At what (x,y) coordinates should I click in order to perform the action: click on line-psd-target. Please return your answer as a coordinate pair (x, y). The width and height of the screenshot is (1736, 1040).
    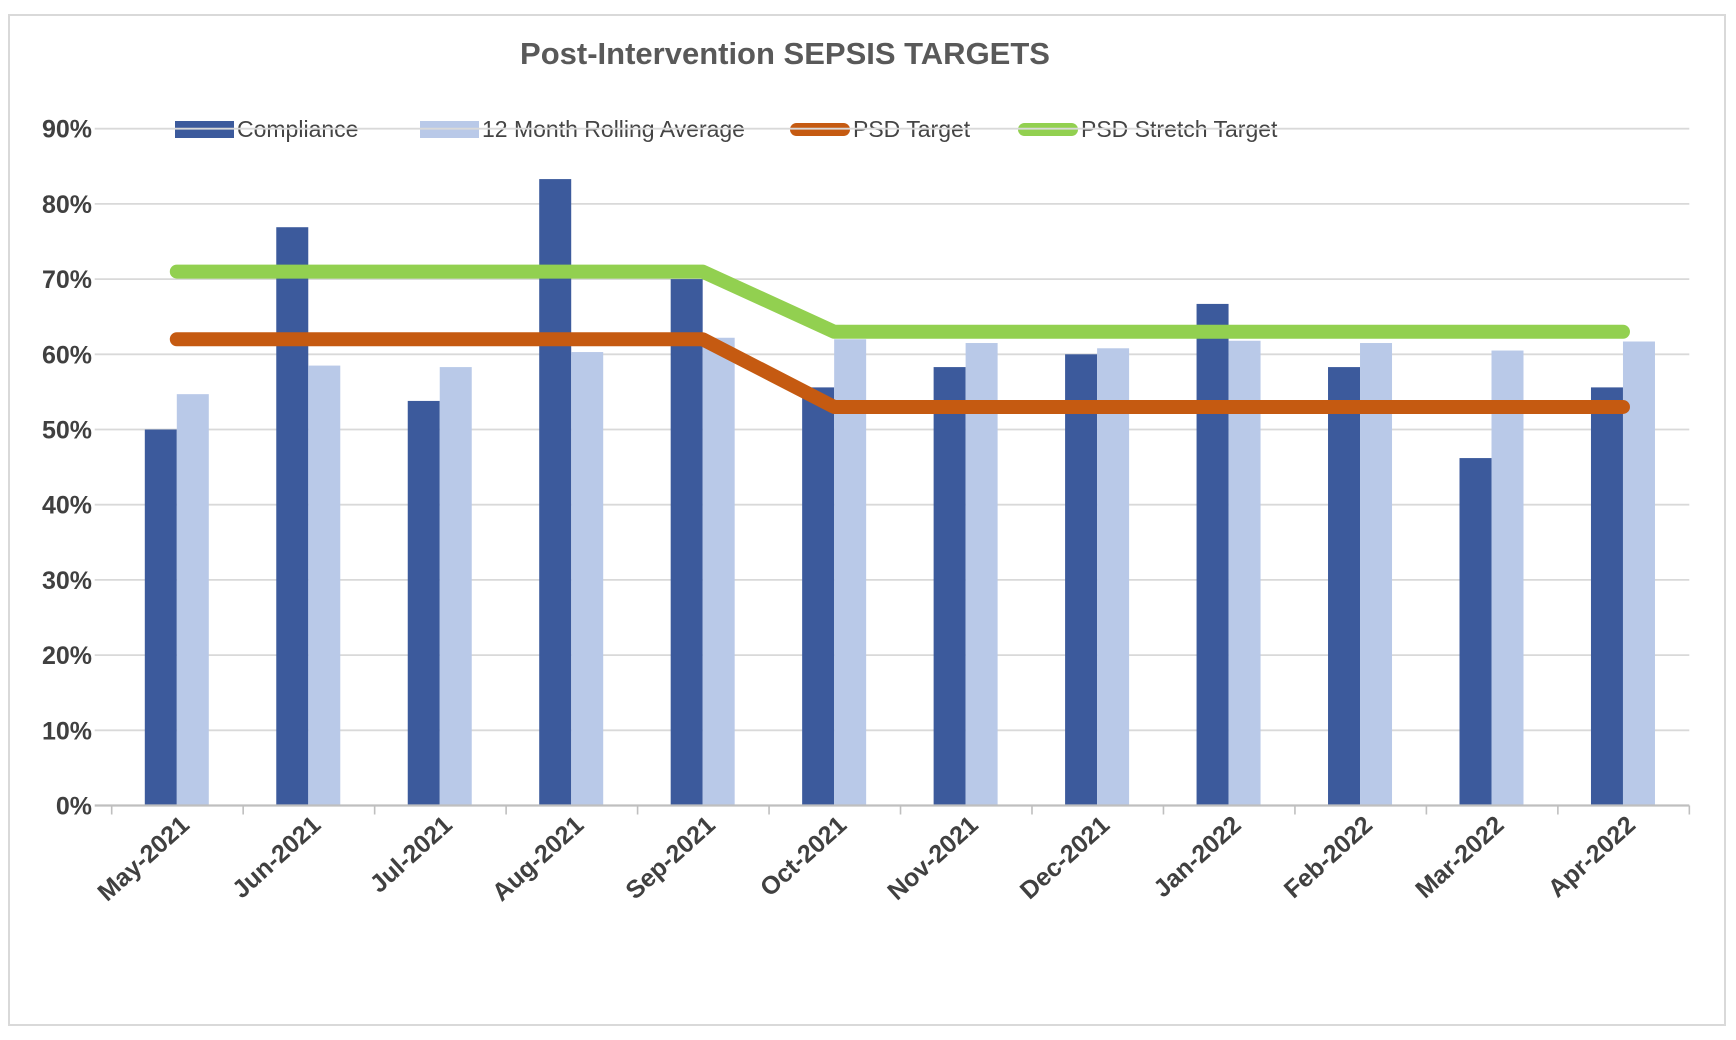
    Looking at the image, I should click on (899, 373).